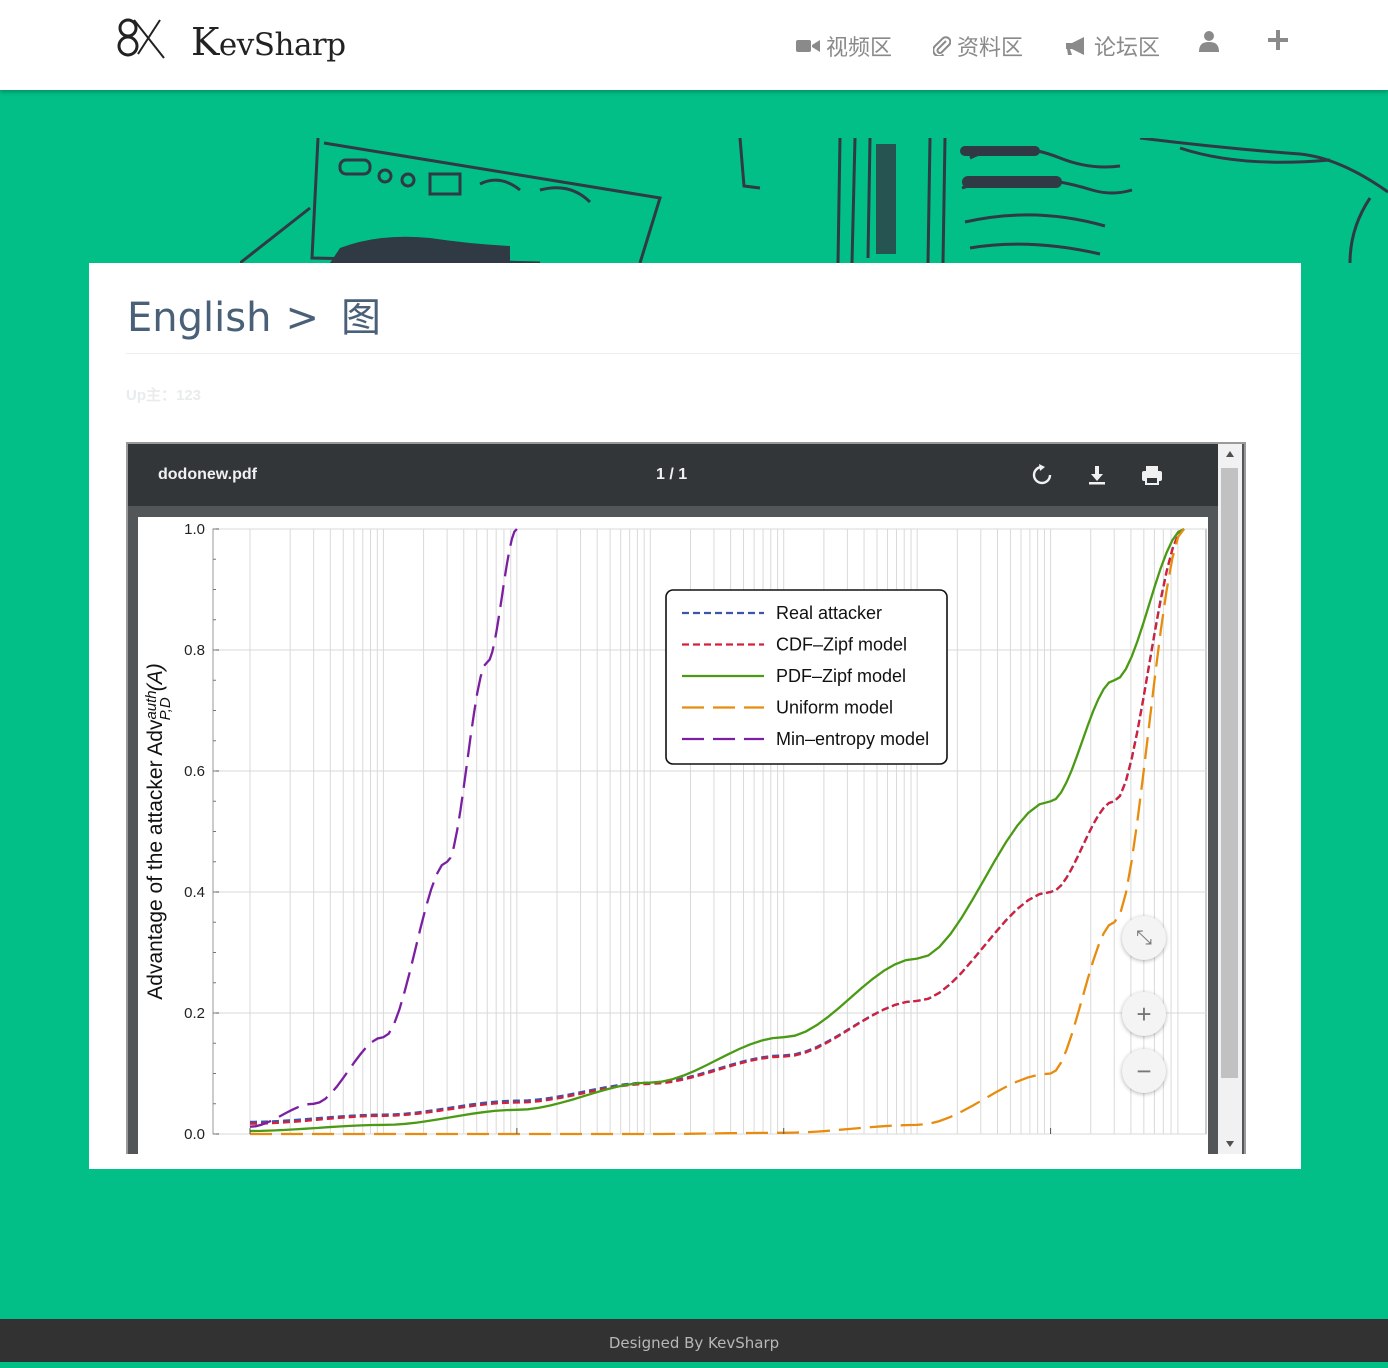 This screenshot has height=1368, width=1388. I want to click on plus-icon, so click(1278, 40).